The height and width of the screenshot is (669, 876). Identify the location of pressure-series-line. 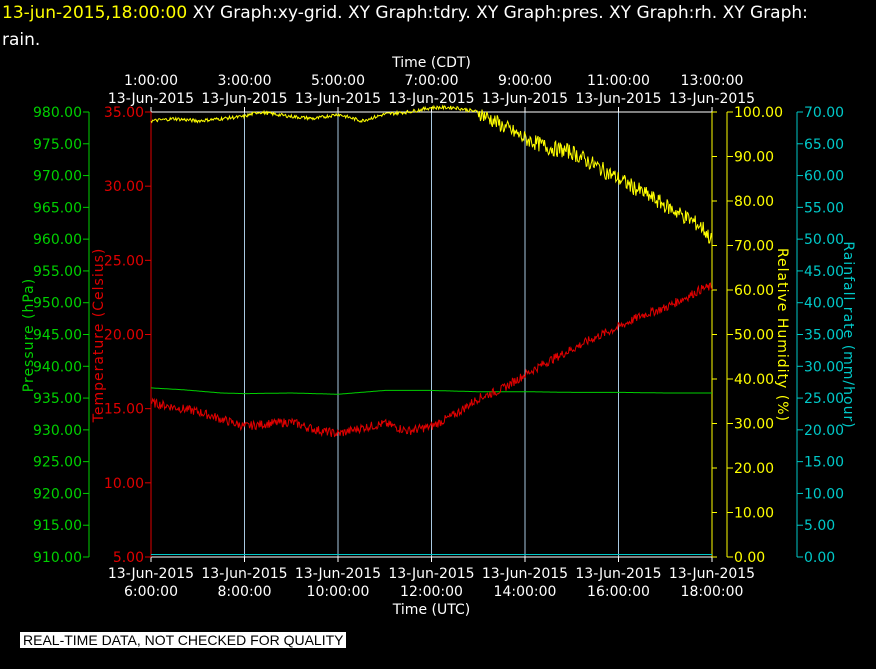
(431, 391).